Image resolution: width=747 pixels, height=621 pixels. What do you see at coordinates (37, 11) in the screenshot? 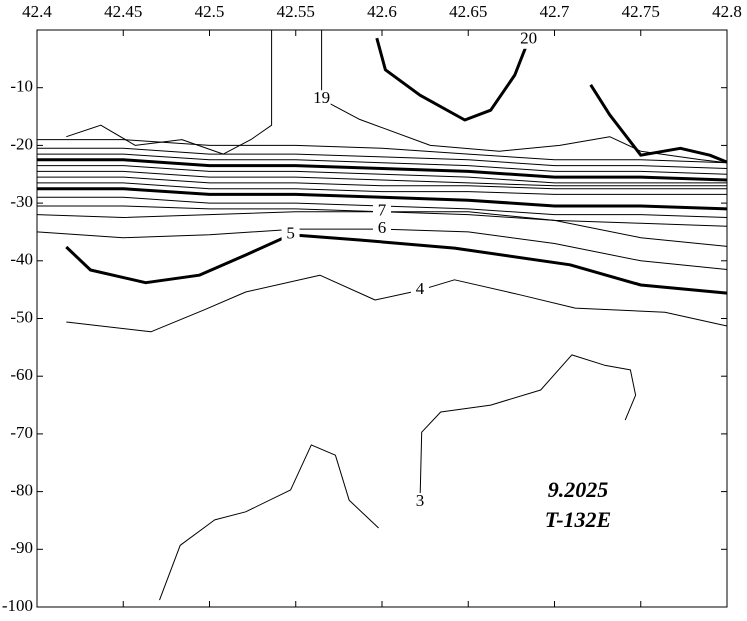
I see `x-tick-label: 42.4` at bounding box center [37, 11].